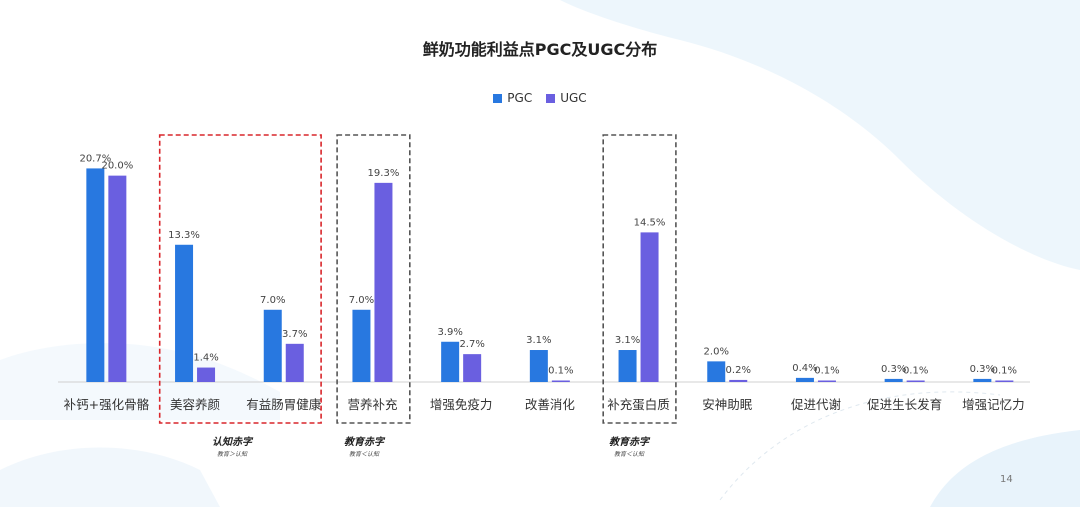  I want to click on x-tick-label-1: 美容养颜, so click(195, 404).